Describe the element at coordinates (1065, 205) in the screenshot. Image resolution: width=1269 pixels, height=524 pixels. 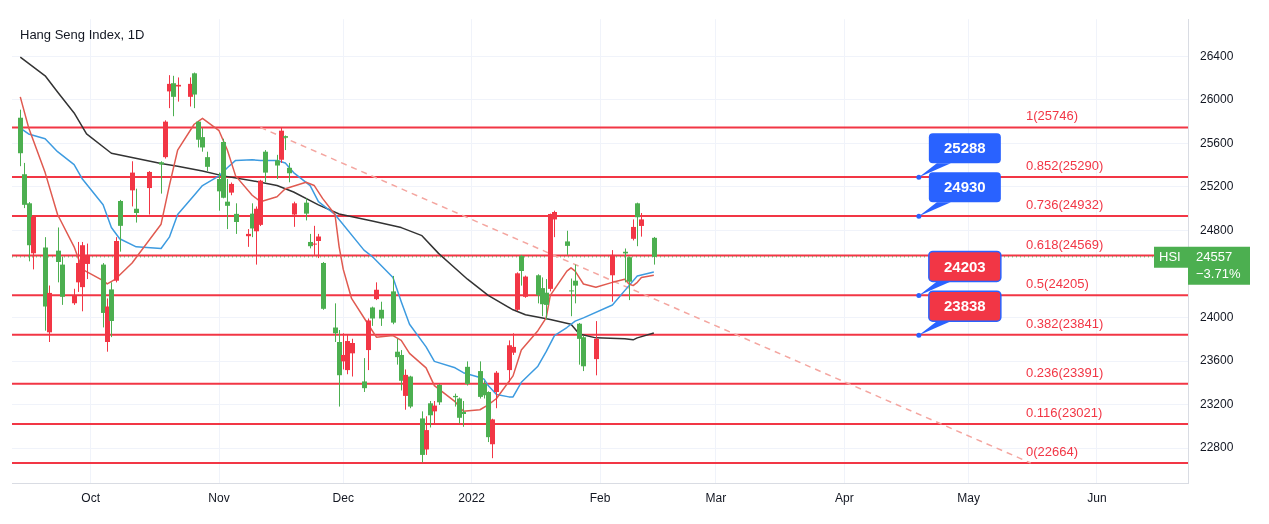
I see `ref-line-label: 0.736(24932)` at that location.